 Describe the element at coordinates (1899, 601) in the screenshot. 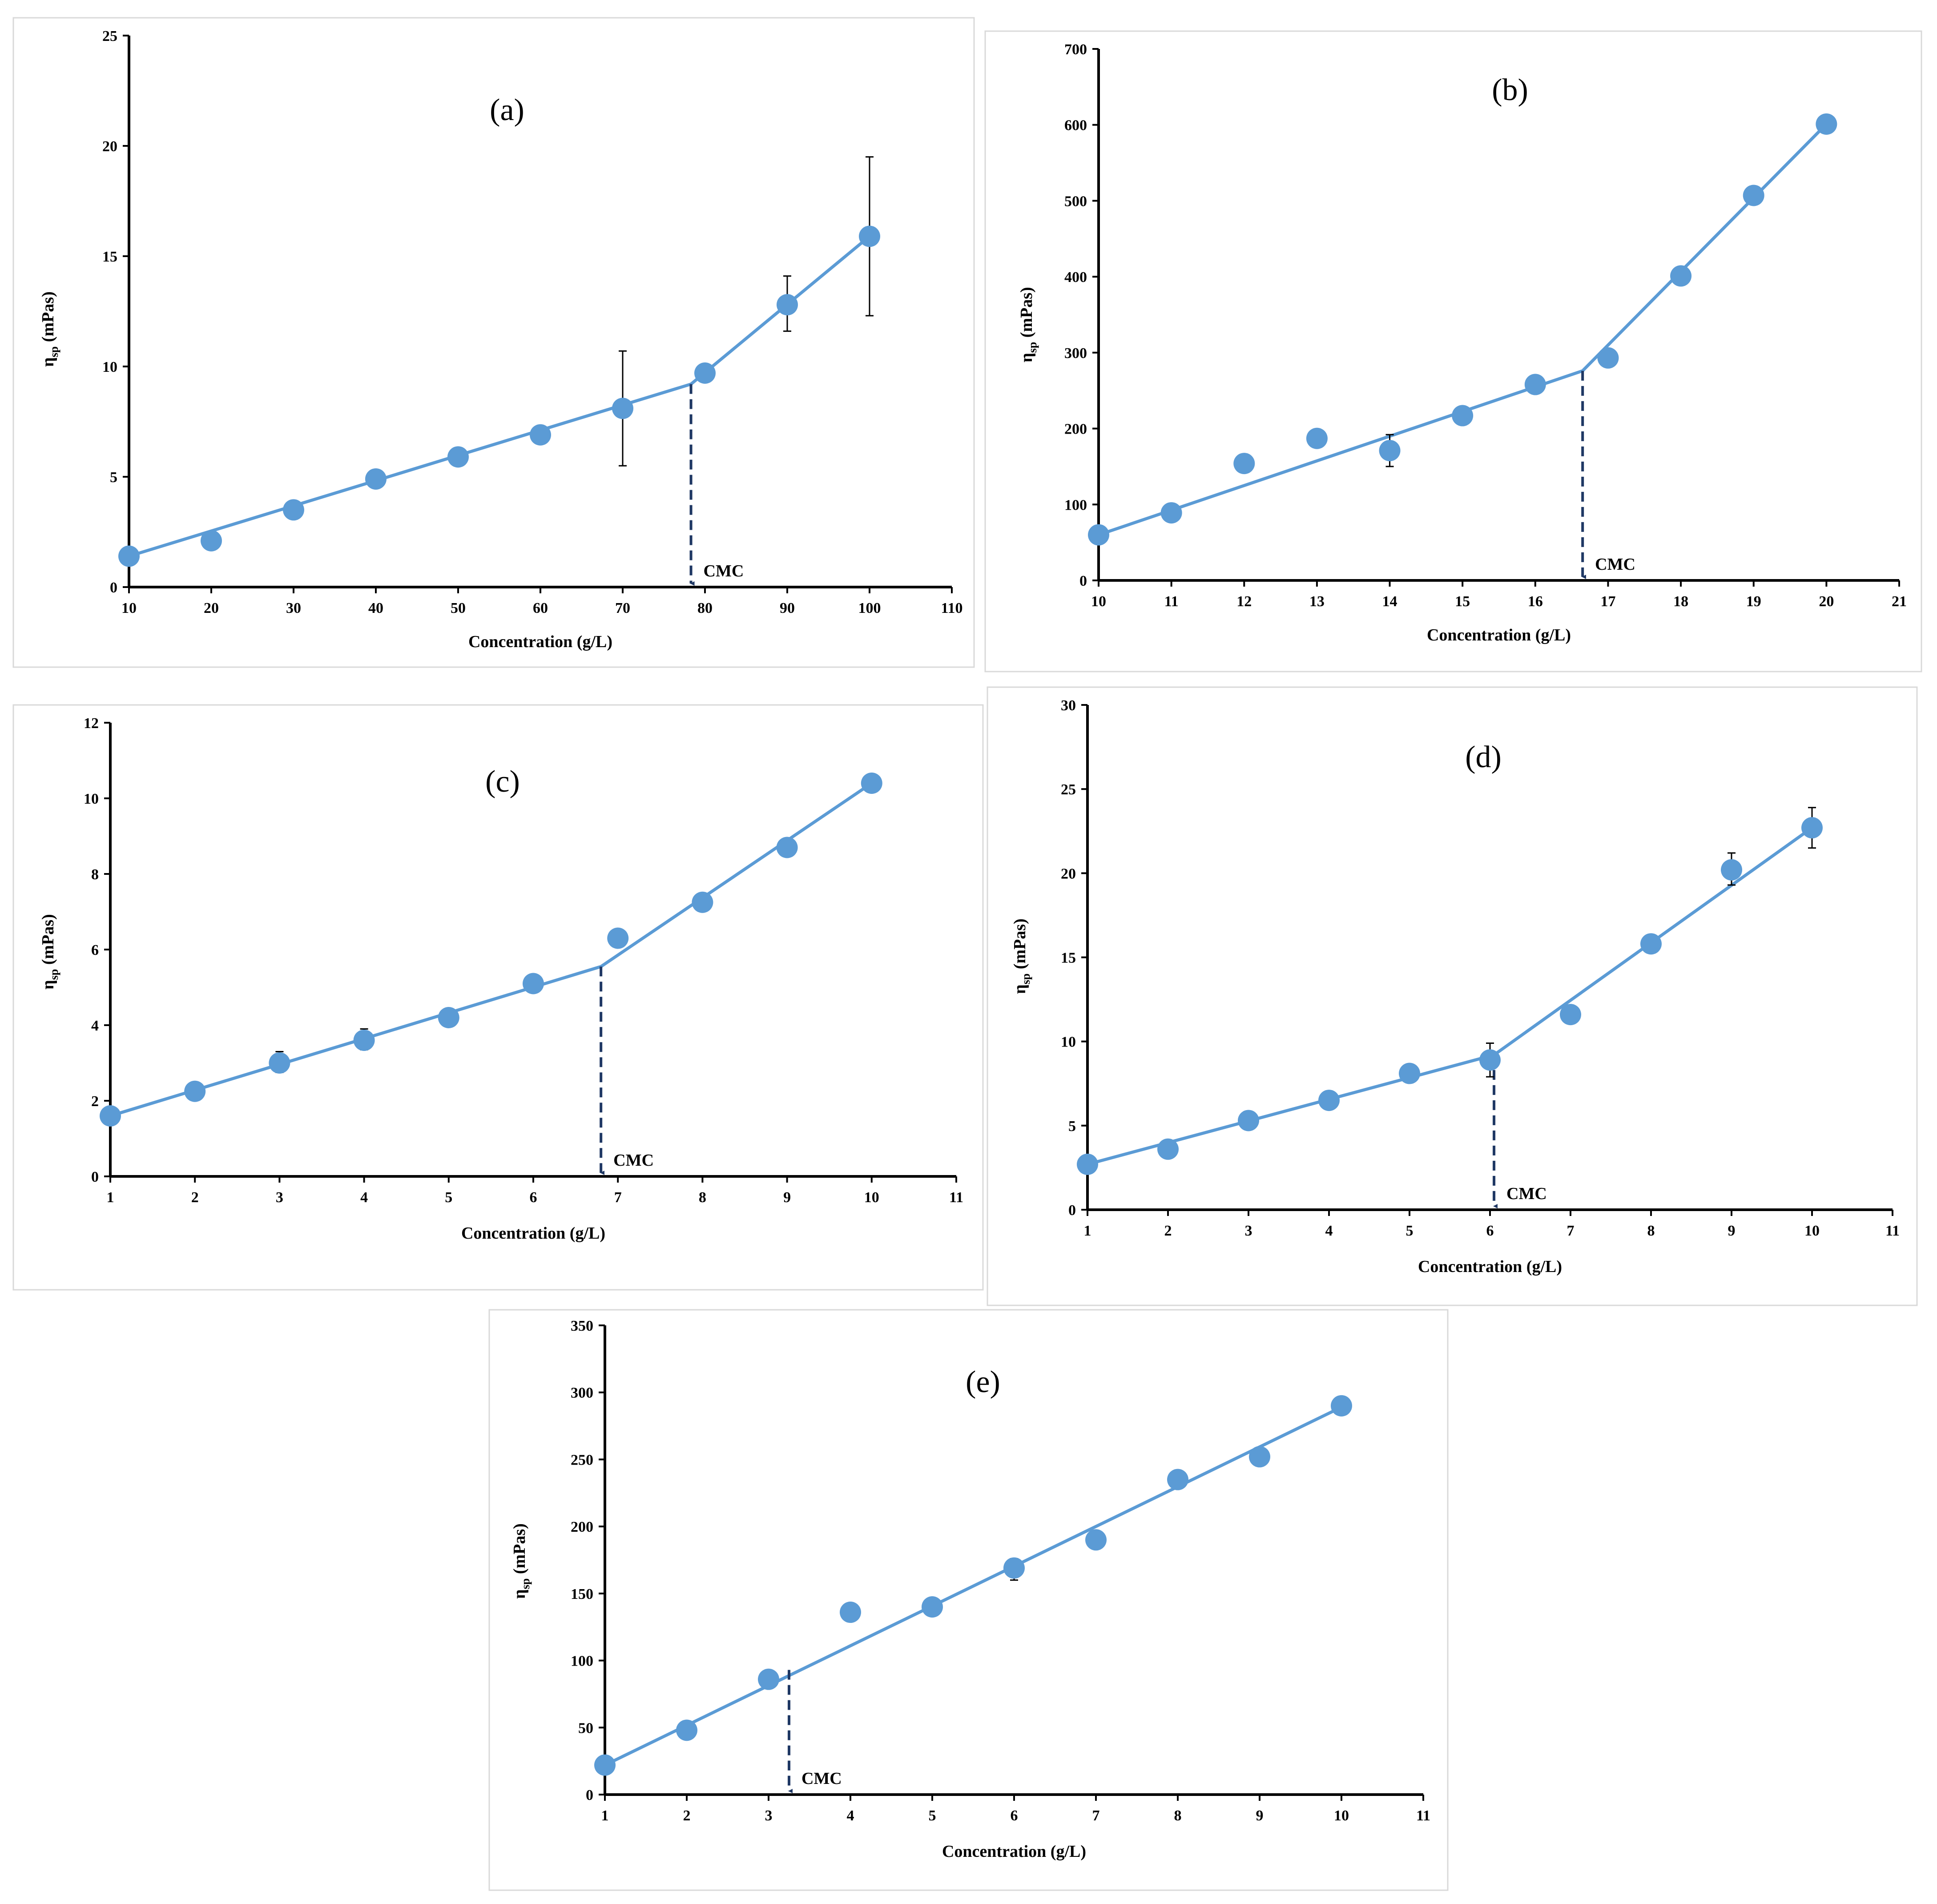

I see `x-tick-label: 21` at that location.